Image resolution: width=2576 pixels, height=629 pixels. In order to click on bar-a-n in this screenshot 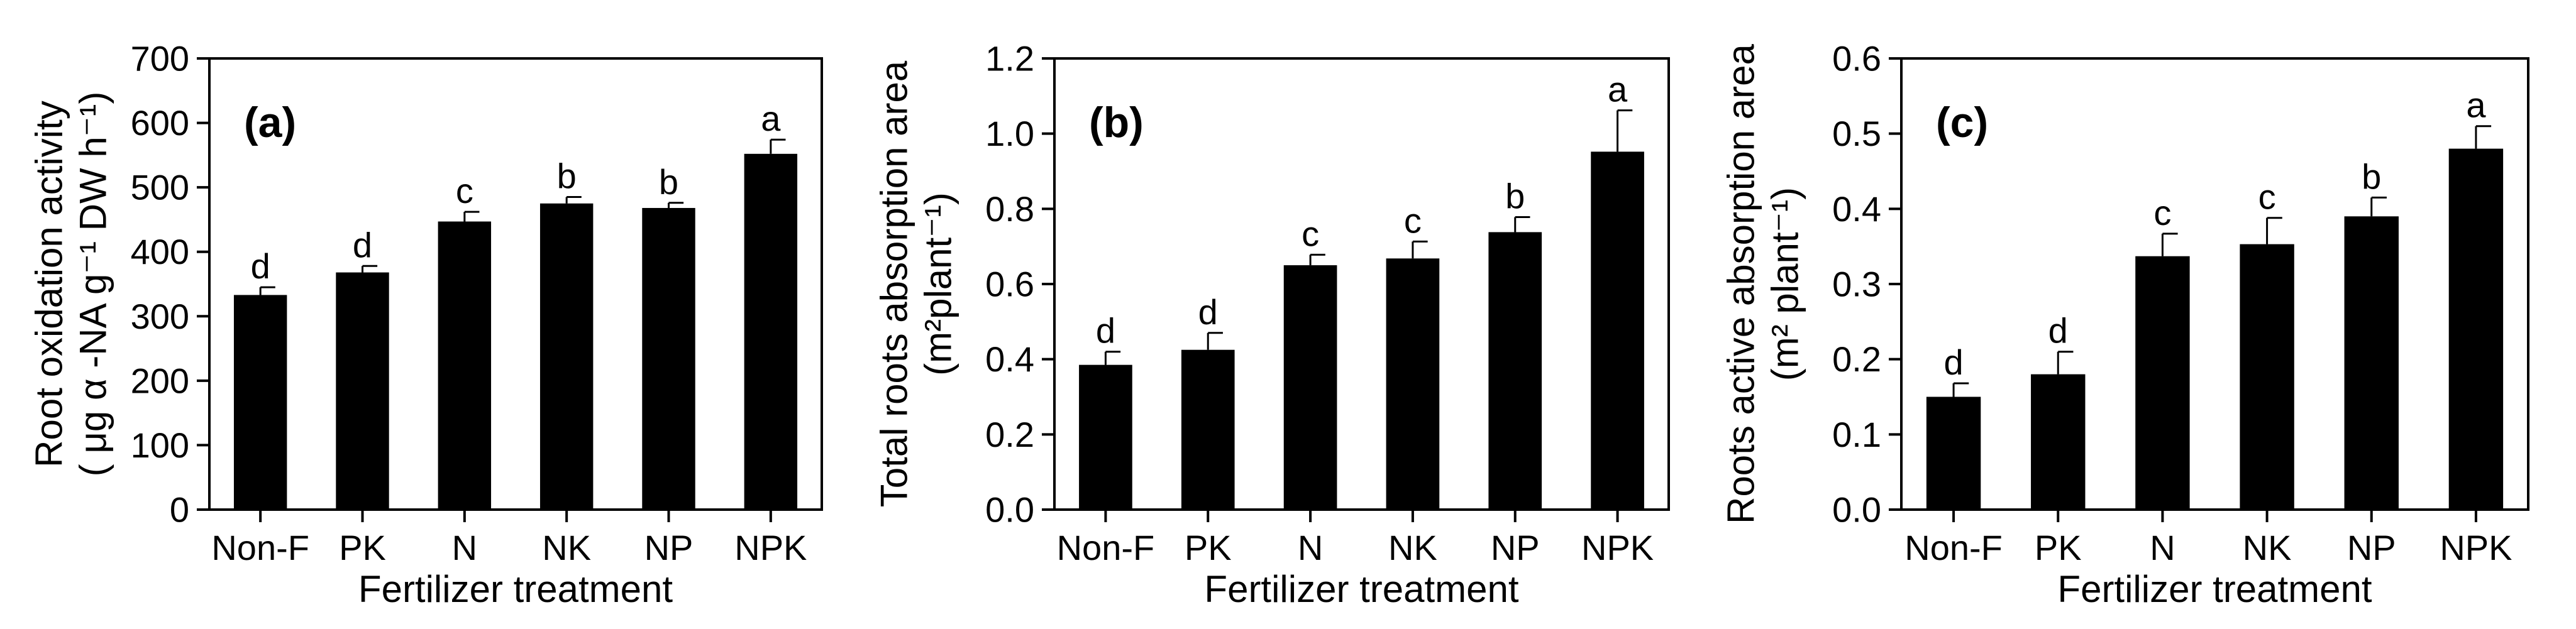, I will do `click(465, 365)`.